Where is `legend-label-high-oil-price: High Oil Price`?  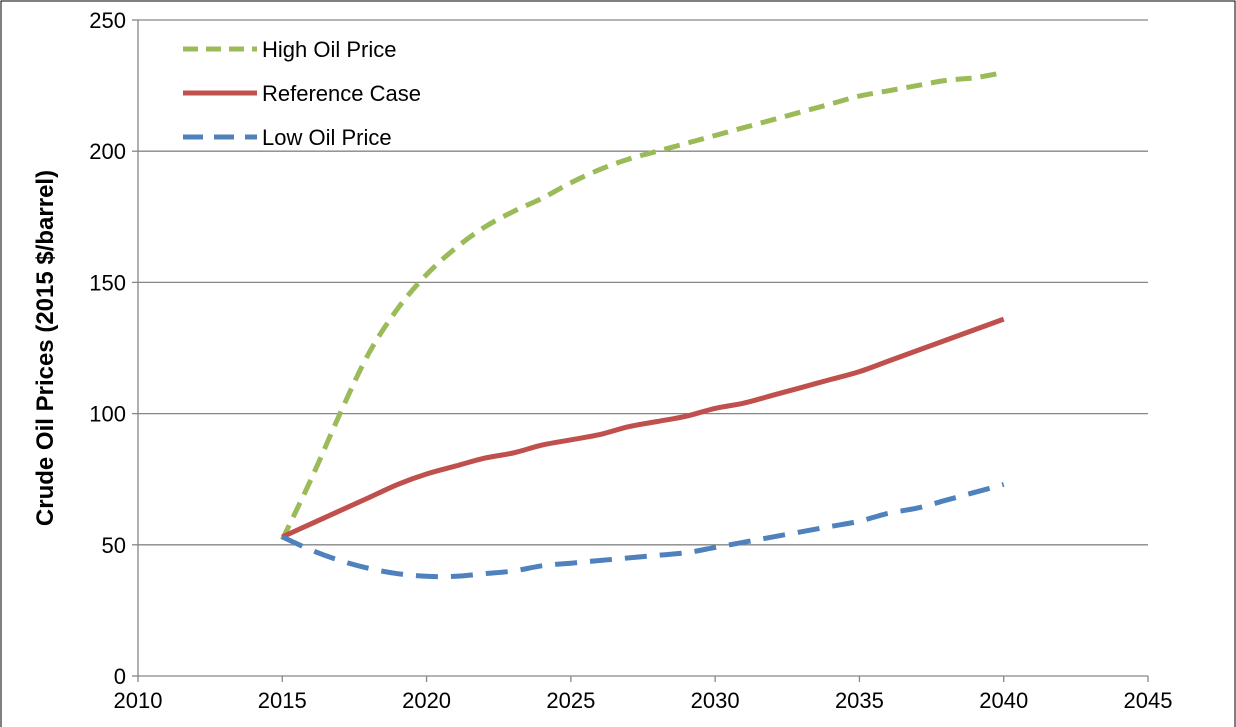 legend-label-high-oil-price: High Oil Price is located at coordinates (329, 49).